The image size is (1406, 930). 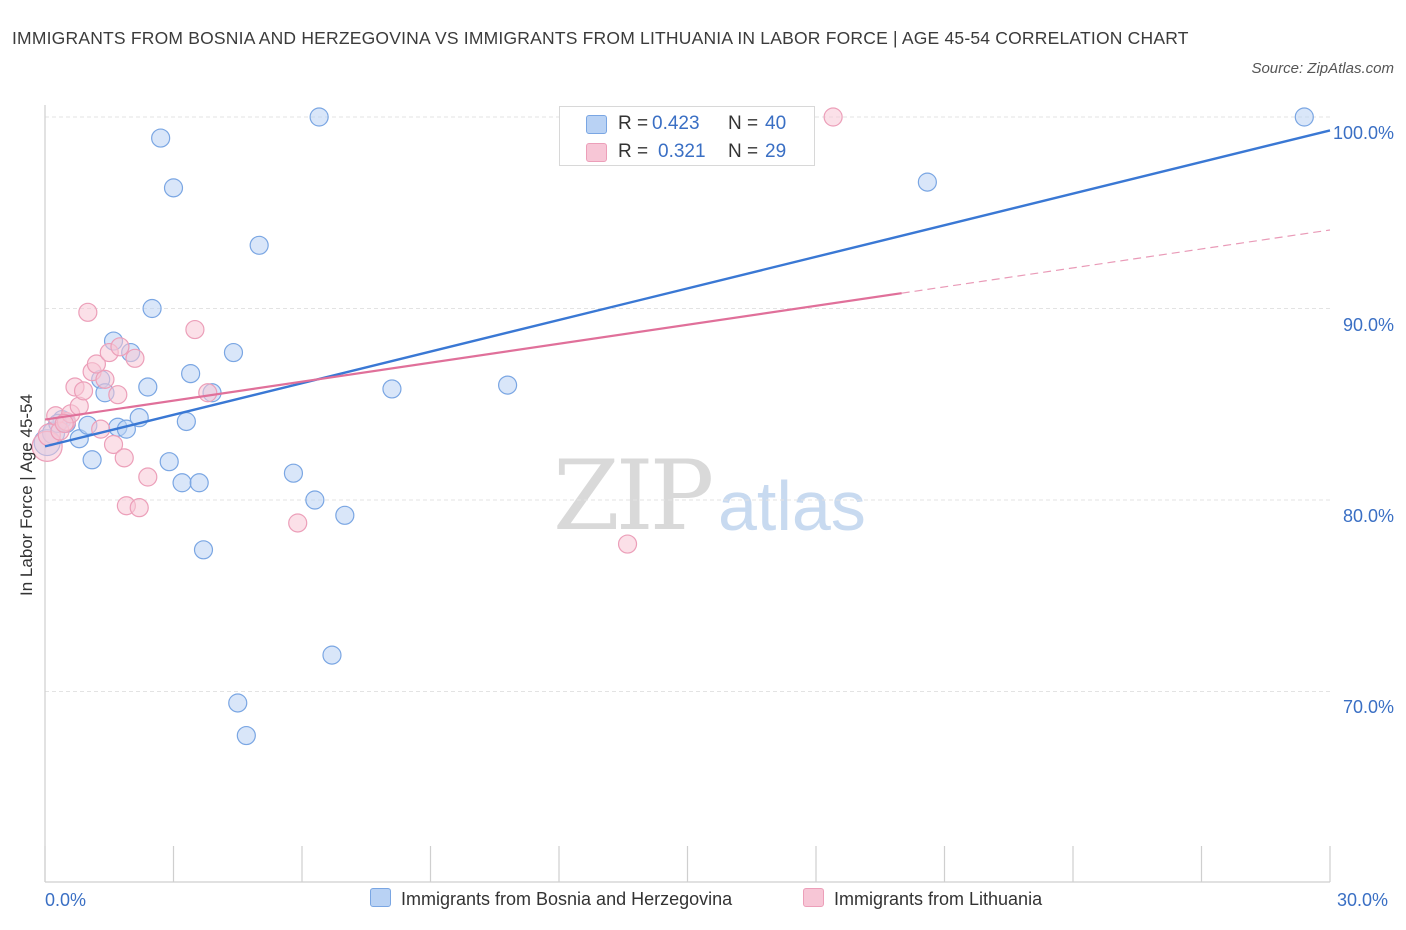 What do you see at coordinates (1368, 707) in the screenshot?
I see `y-tick-label-70: 70.0%` at bounding box center [1368, 707].